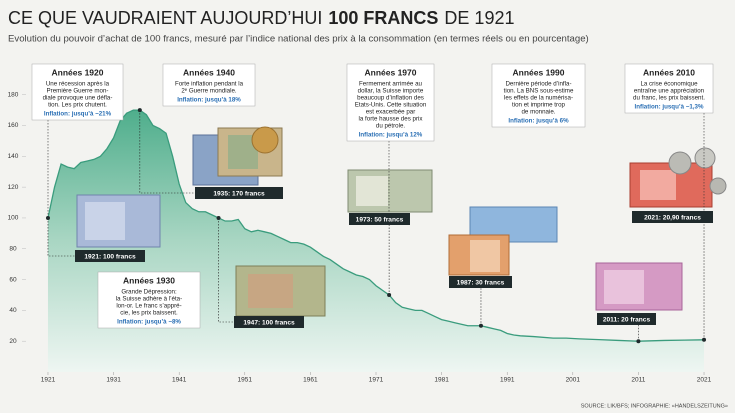  What do you see at coordinates (149, 322) in the screenshot?
I see `period-inflation: Inflation: jusqu’à −8%` at bounding box center [149, 322].